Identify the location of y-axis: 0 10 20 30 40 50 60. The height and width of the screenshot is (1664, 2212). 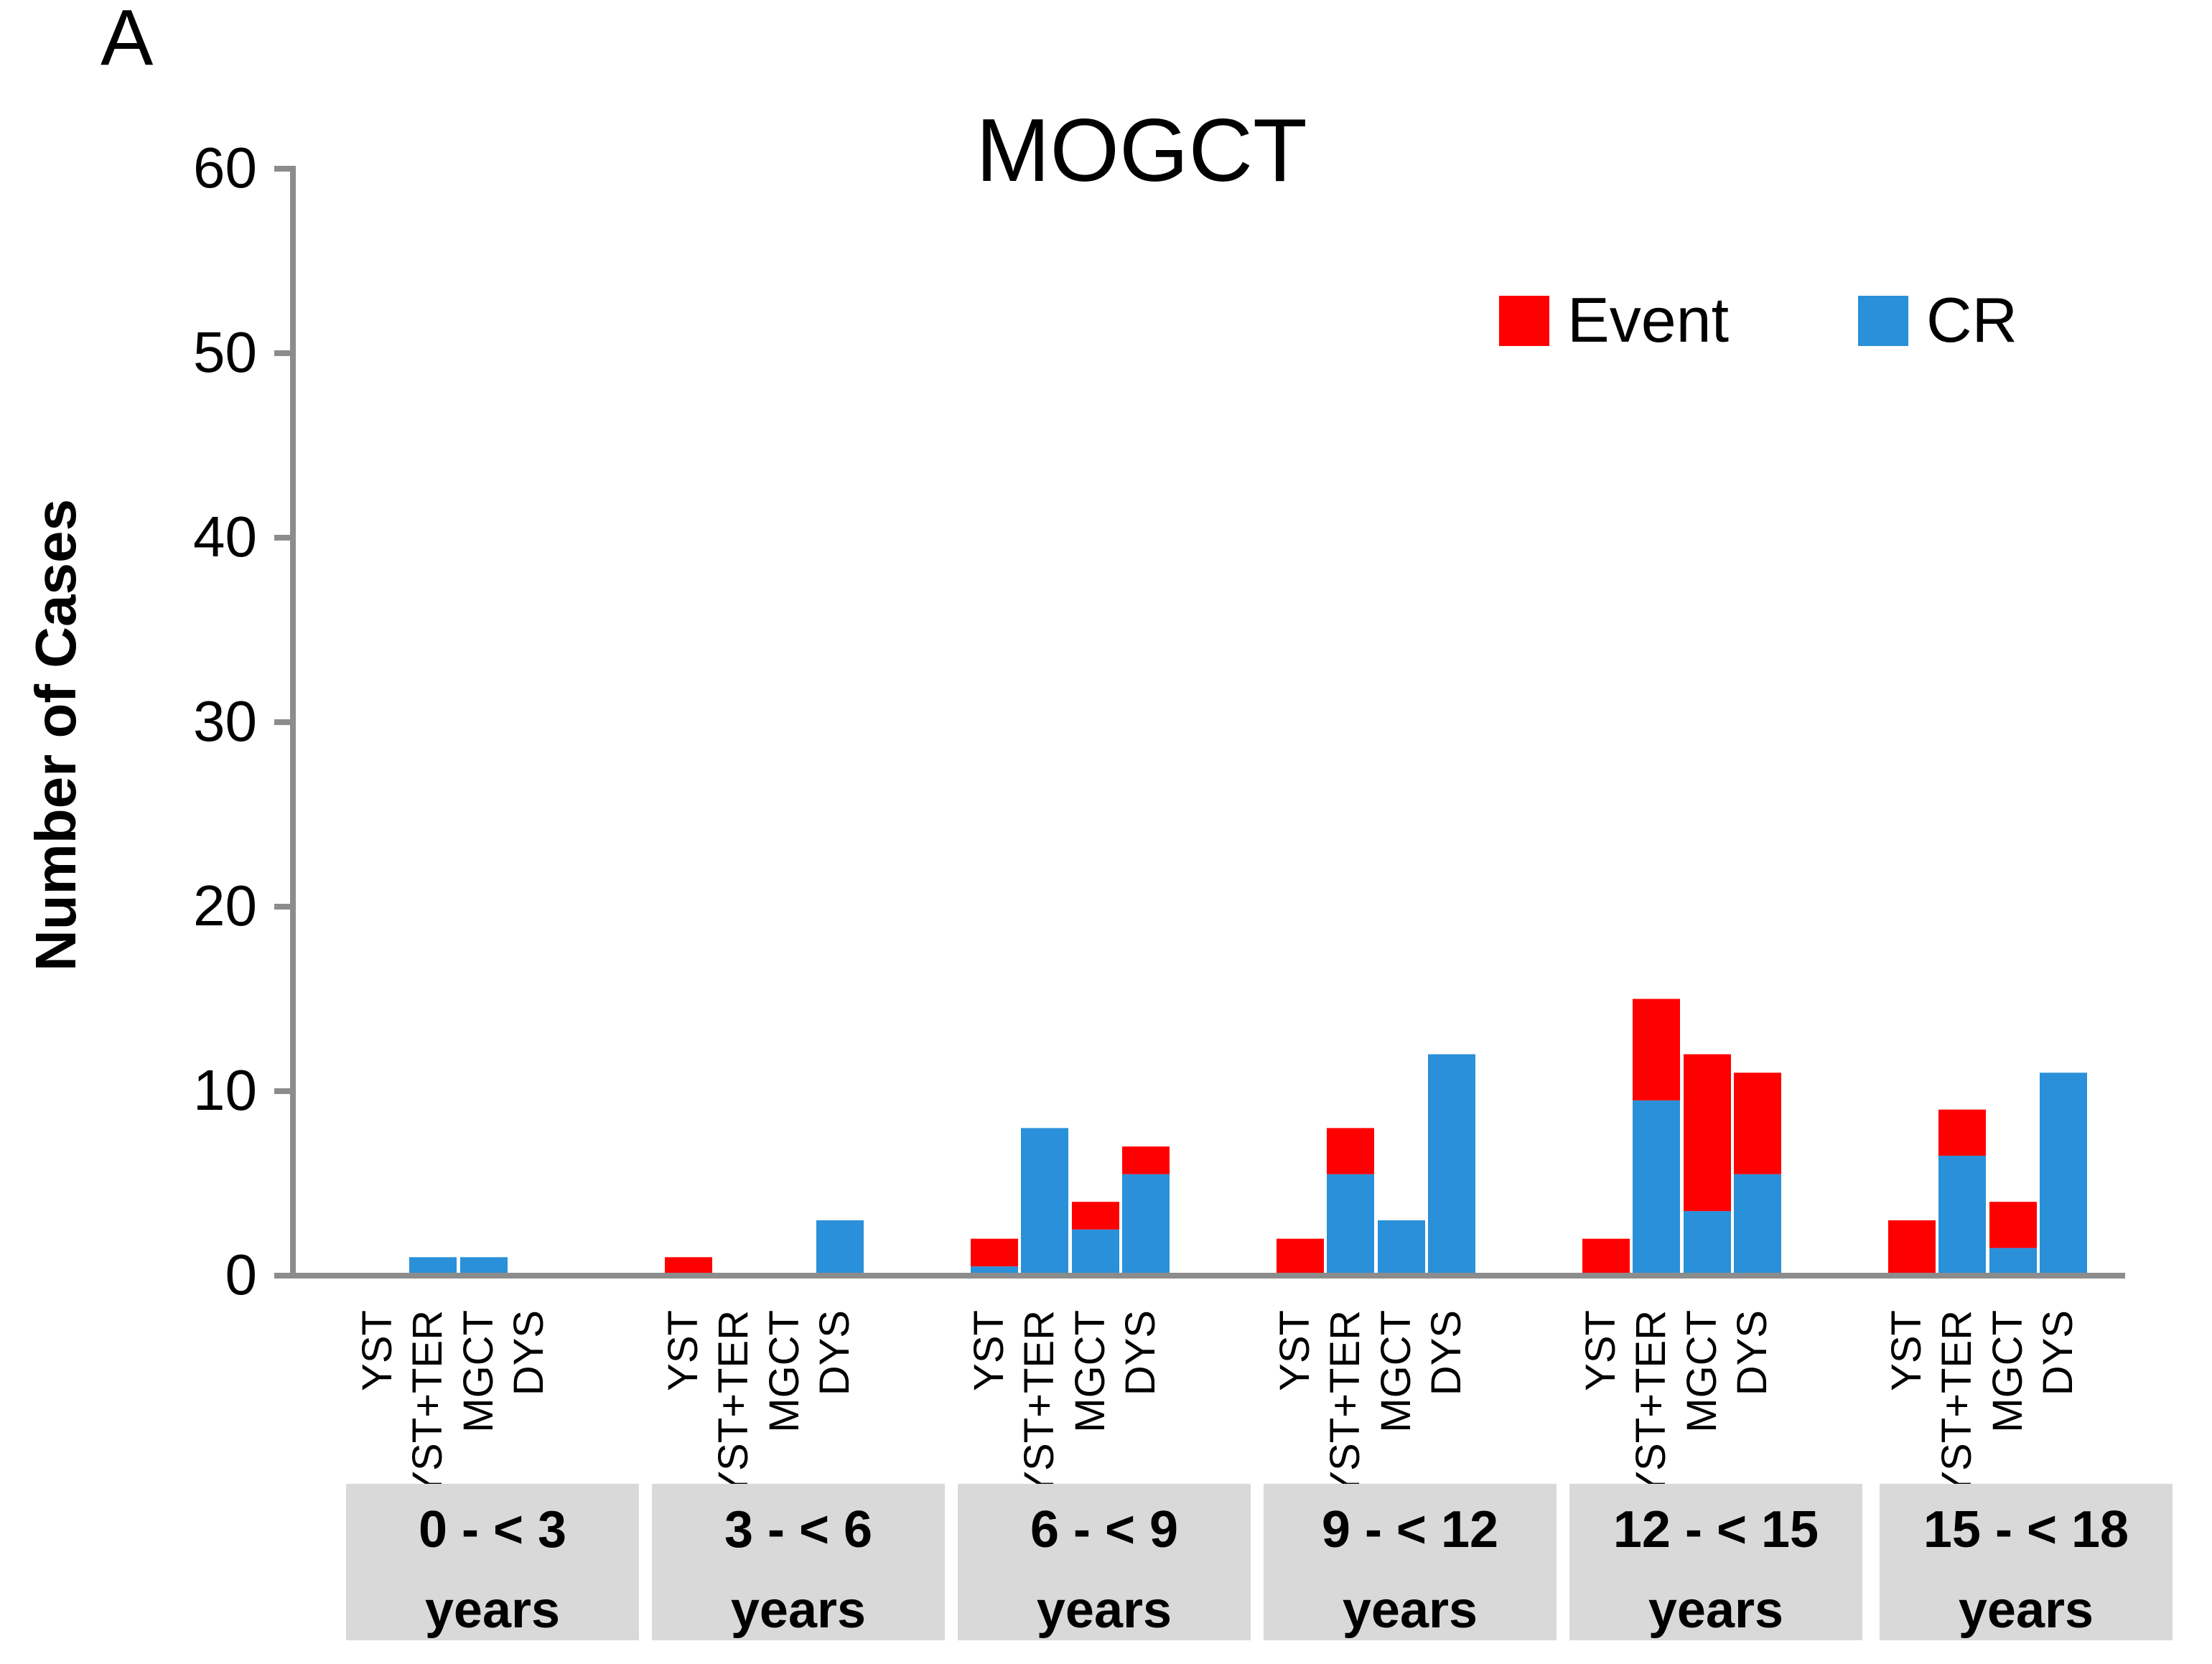
(243, 722).